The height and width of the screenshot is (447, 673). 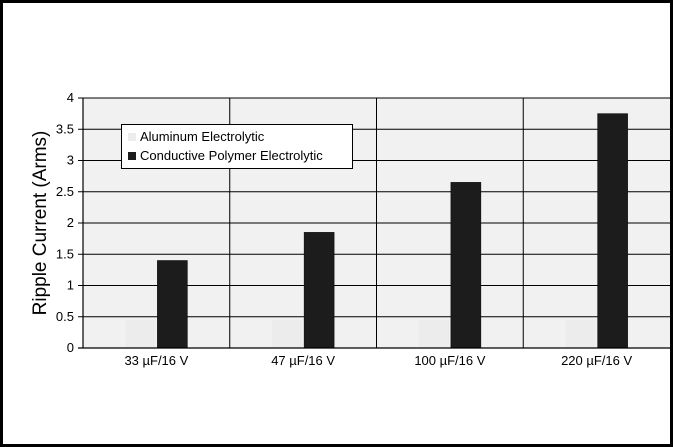 I want to click on y-tick-label: 1, so click(x=70, y=285).